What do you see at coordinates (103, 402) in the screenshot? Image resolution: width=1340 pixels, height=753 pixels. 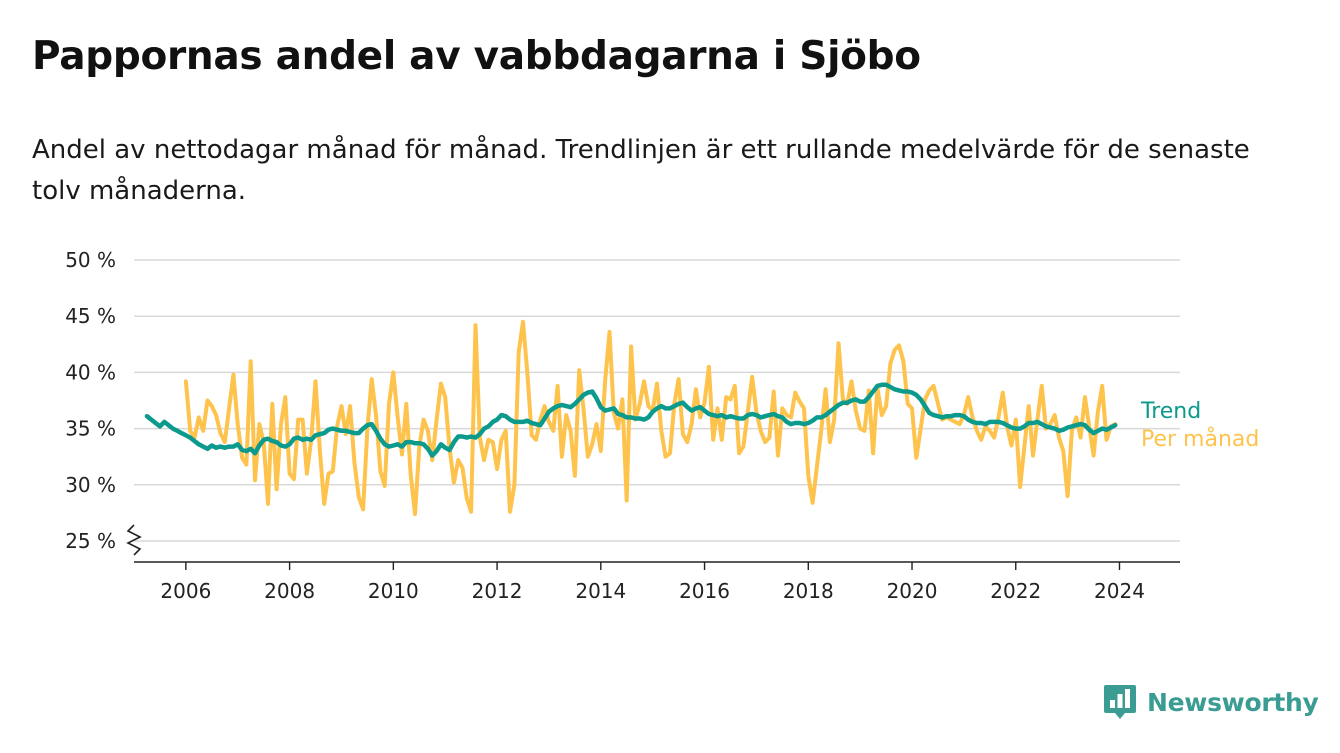 I see `y-axis: 25 % 30 % 35 % 40 % 45 % 50 %` at bounding box center [103, 402].